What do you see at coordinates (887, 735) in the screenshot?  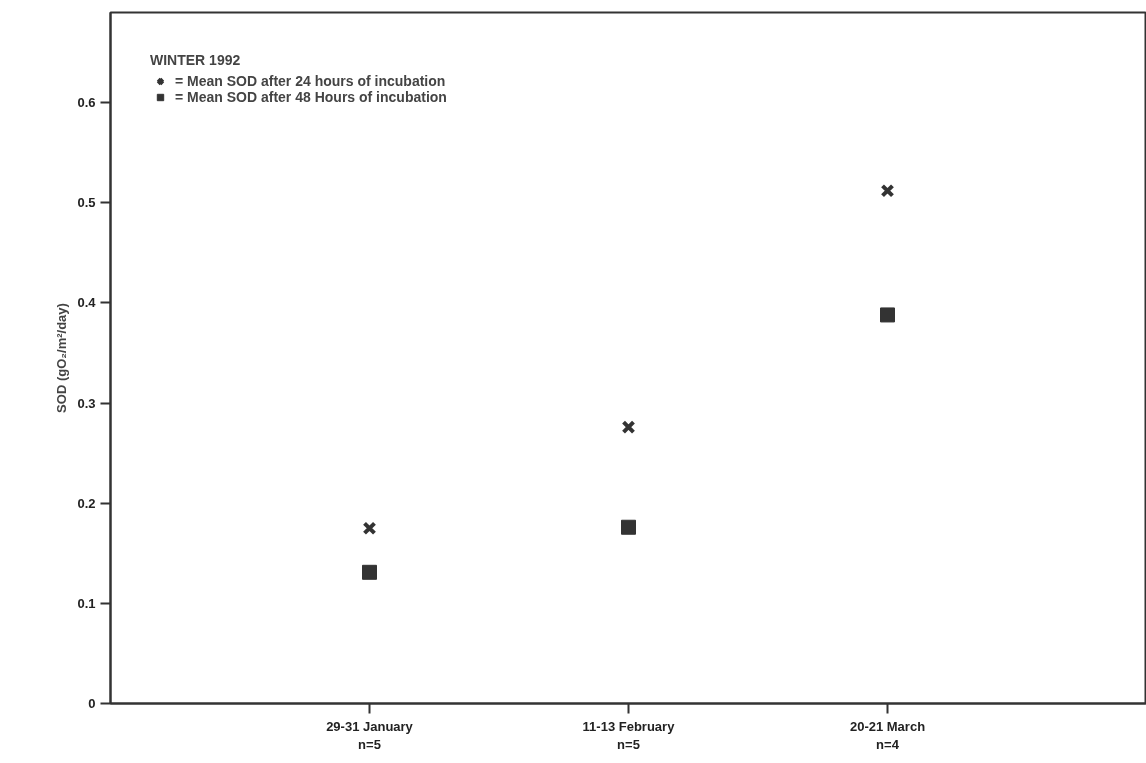 I see `x-tick-label: 20-21 March n=4` at bounding box center [887, 735].